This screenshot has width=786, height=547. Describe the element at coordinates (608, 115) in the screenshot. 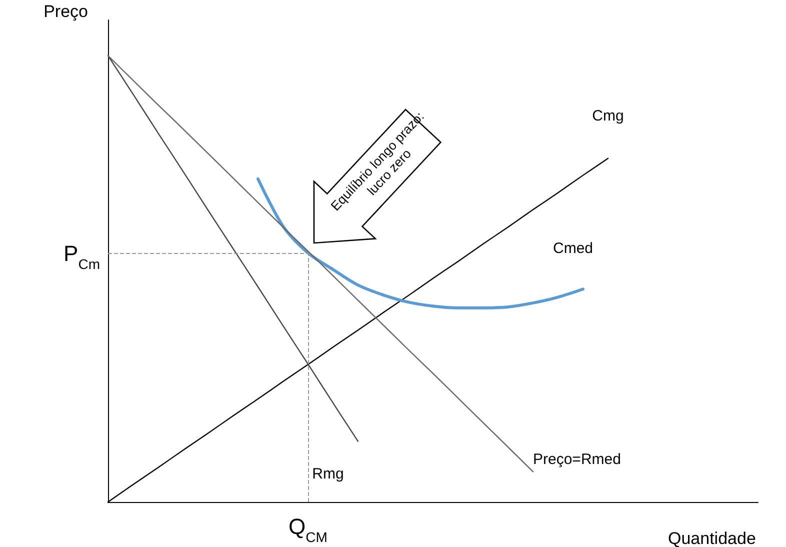

I see `text: Cmg` at that location.